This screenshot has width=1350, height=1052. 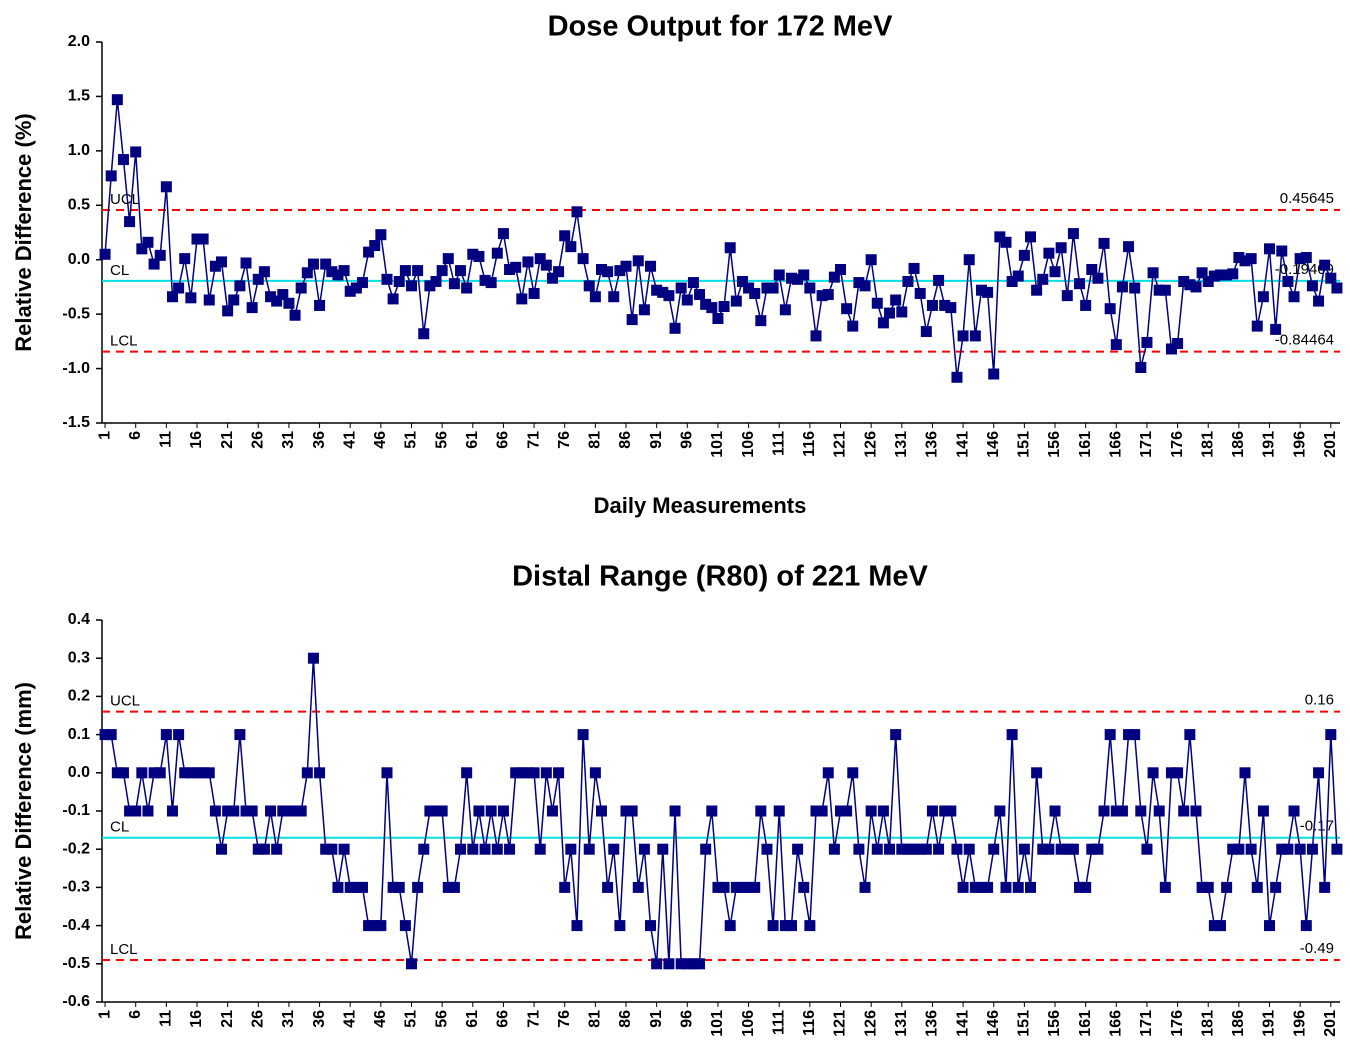 I want to click on control-line-value: -0.17, so click(x=1317, y=826).